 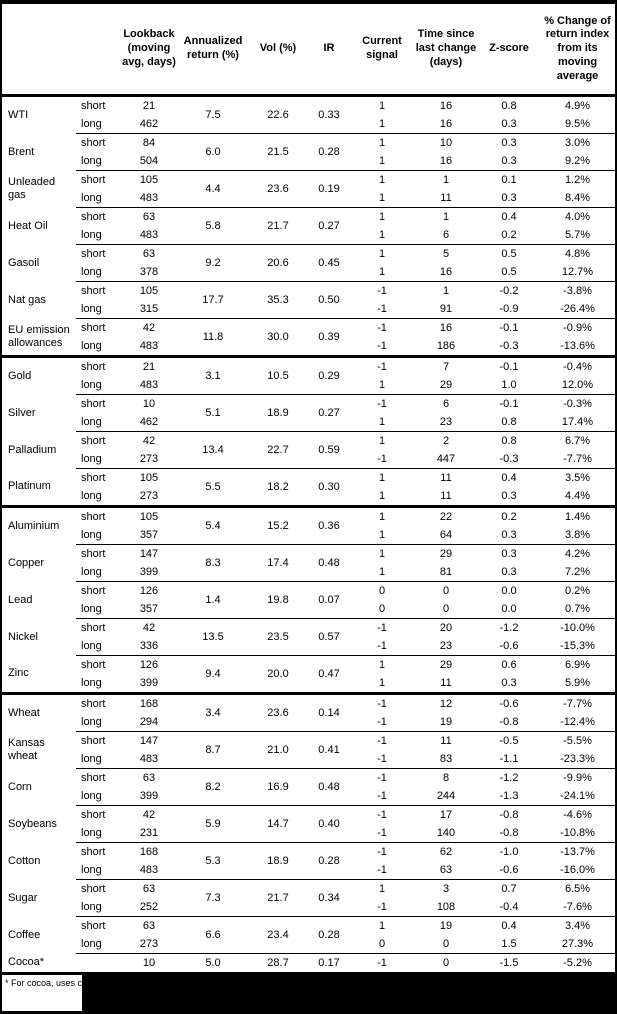 What do you see at coordinates (577, 345) in the screenshot?
I see `cell-pct-change: -13.6%` at bounding box center [577, 345].